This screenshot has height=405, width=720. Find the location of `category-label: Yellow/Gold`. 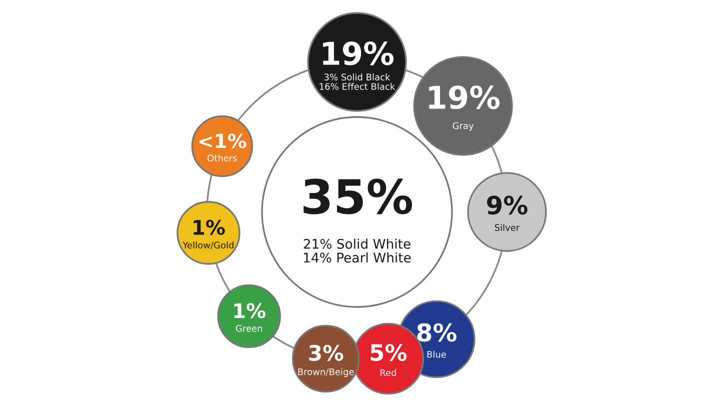

category-label: Yellow/Gold is located at coordinates (208, 246).